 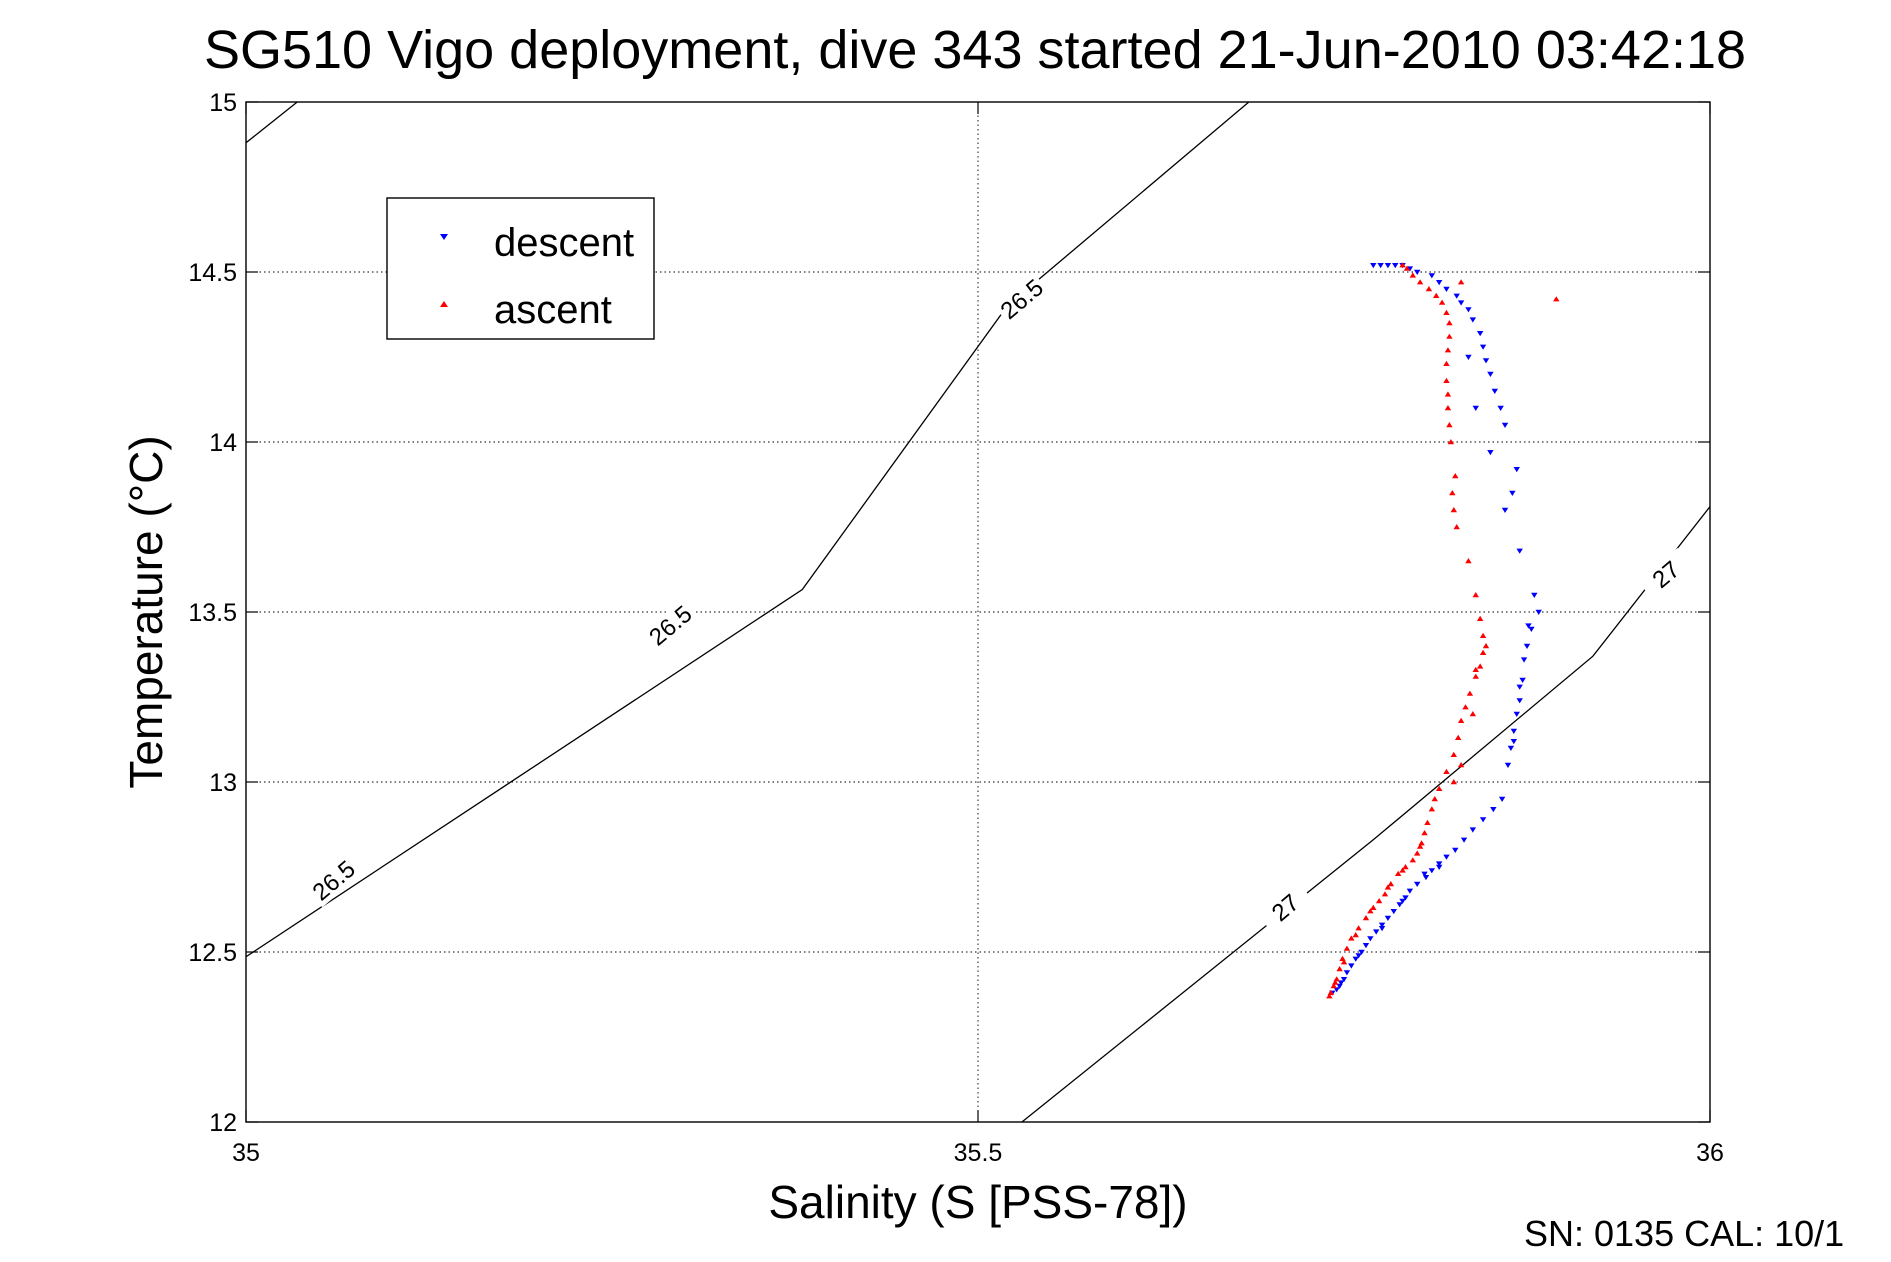 I want to click on legend-ascent-label: ascent, so click(x=553, y=310).